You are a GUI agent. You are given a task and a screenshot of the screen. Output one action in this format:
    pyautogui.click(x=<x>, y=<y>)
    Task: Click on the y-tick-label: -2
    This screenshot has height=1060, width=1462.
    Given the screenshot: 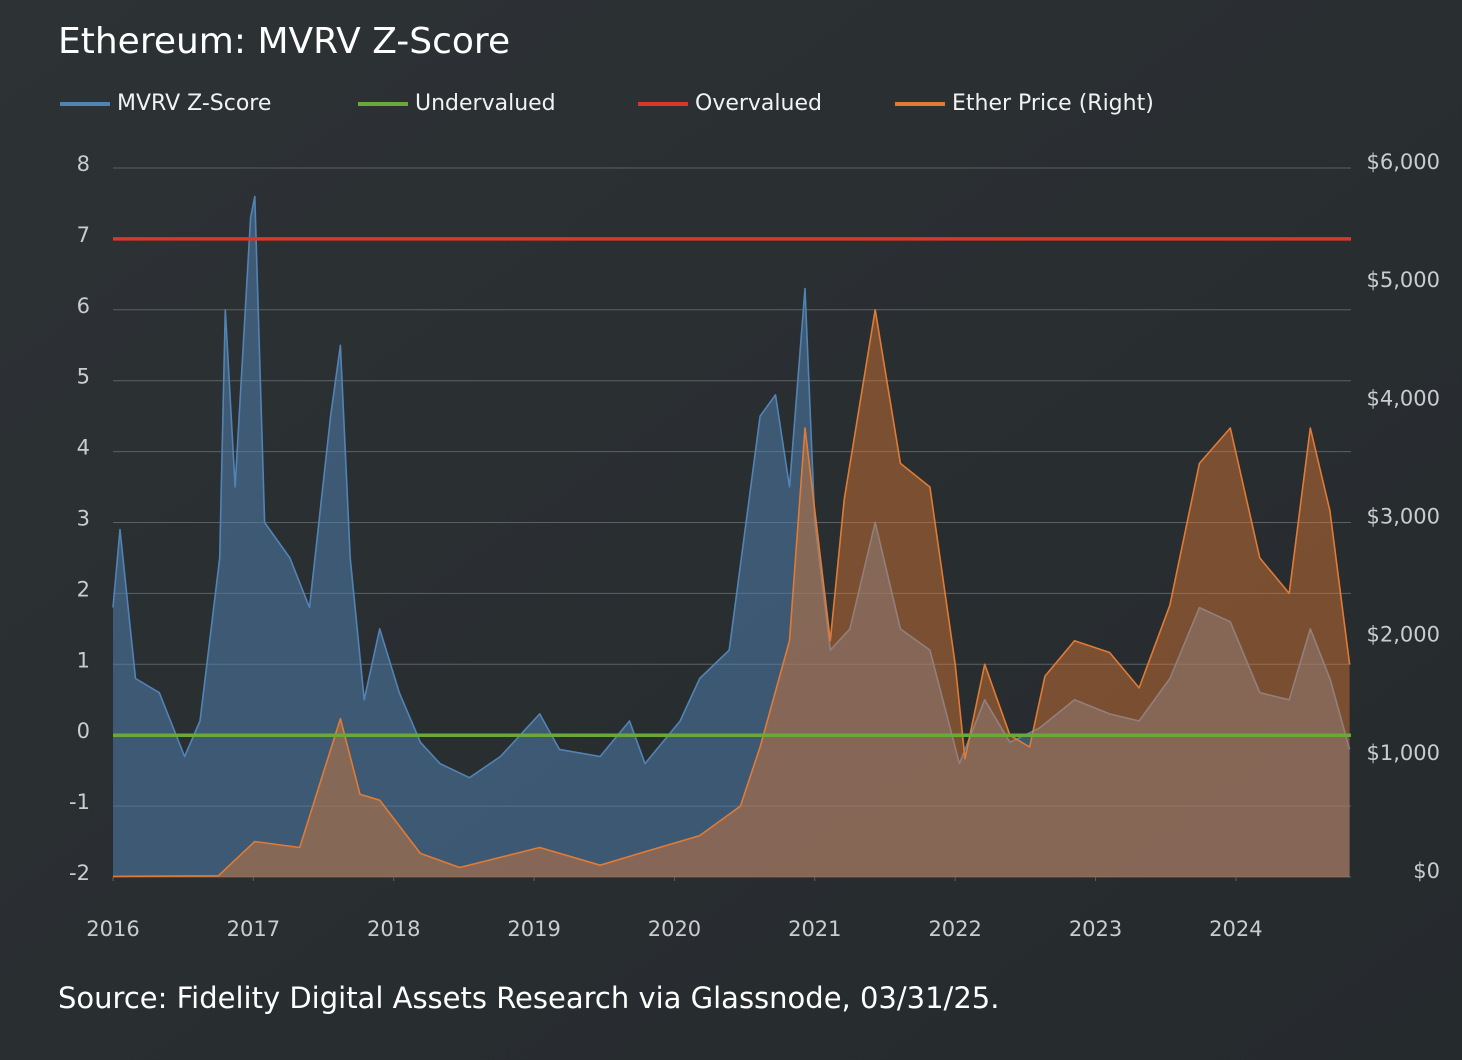 What is the action you would take?
    pyautogui.click(x=79, y=873)
    